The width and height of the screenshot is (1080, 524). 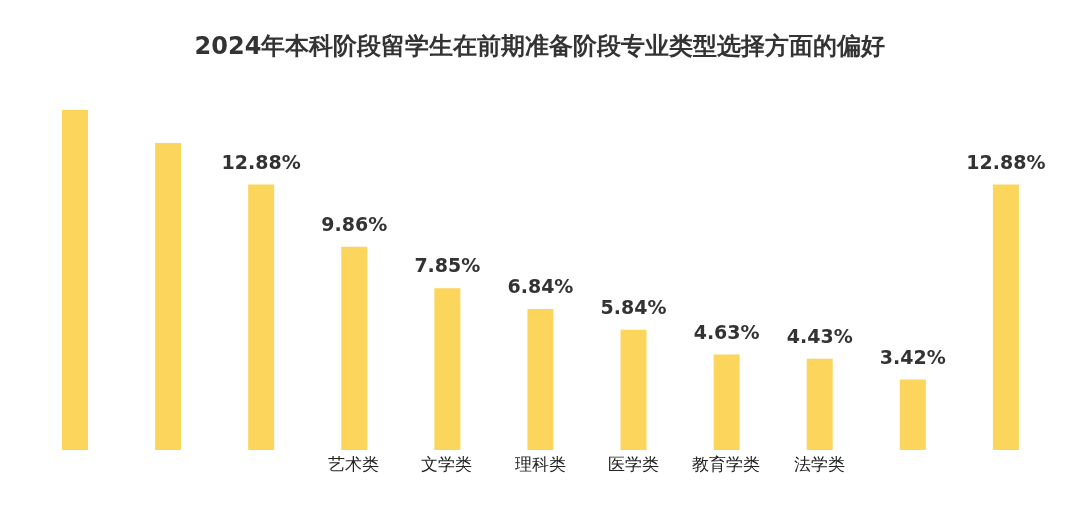 I want to click on x-tick-label: 艺术类, so click(x=354, y=464).